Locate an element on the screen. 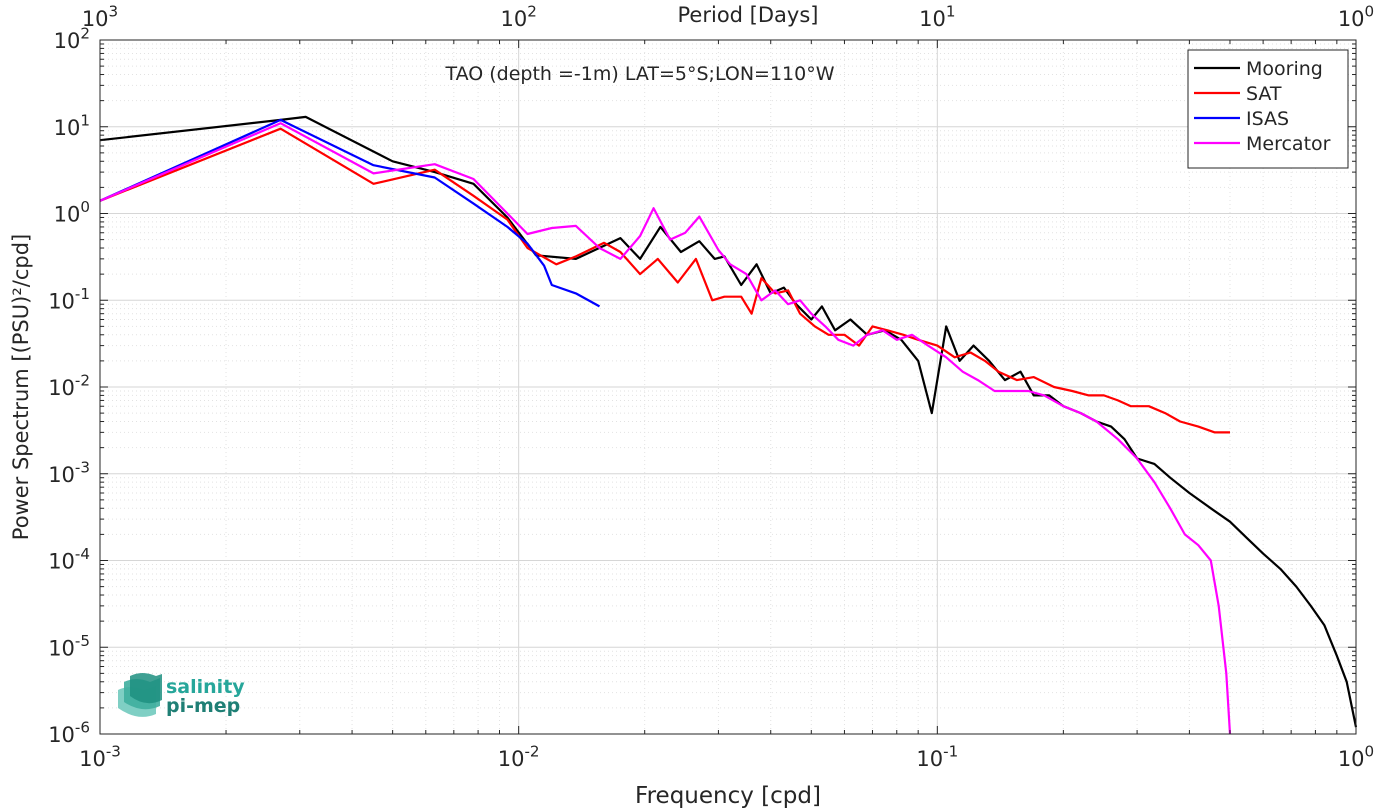 This screenshot has width=1383, height=809. legend-label-isas: ISAS is located at coordinates (1267, 119).